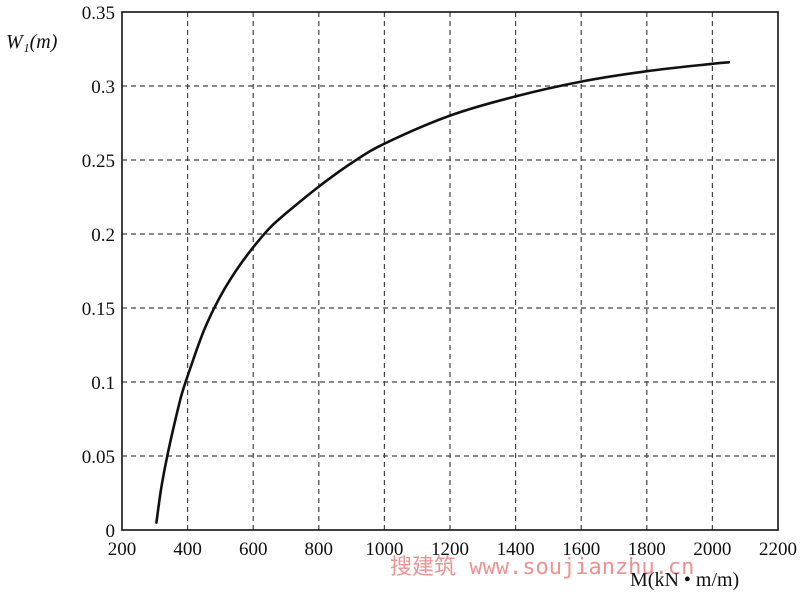 The width and height of the screenshot is (800, 593). What do you see at coordinates (319, 549) in the screenshot?
I see `x-tick-label: 800` at bounding box center [319, 549].